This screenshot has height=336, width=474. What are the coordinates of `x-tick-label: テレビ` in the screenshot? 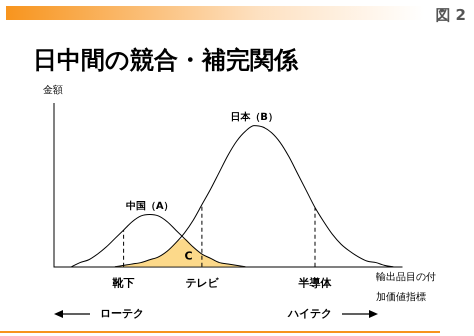 It's located at (202, 283).